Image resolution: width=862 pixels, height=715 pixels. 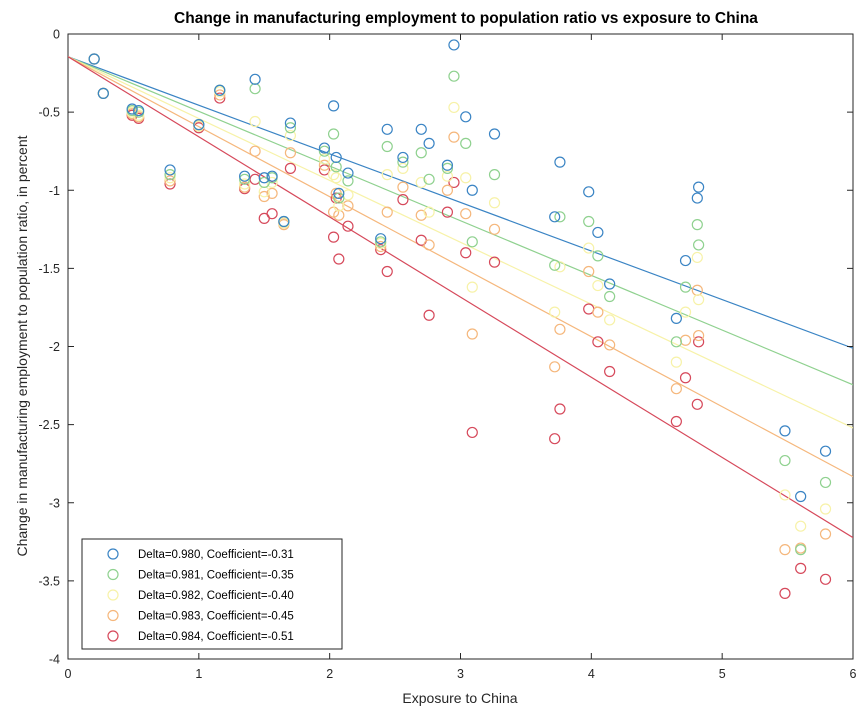 What do you see at coordinates (68, 674) in the screenshot?
I see `x-tick-label: 0` at bounding box center [68, 674].